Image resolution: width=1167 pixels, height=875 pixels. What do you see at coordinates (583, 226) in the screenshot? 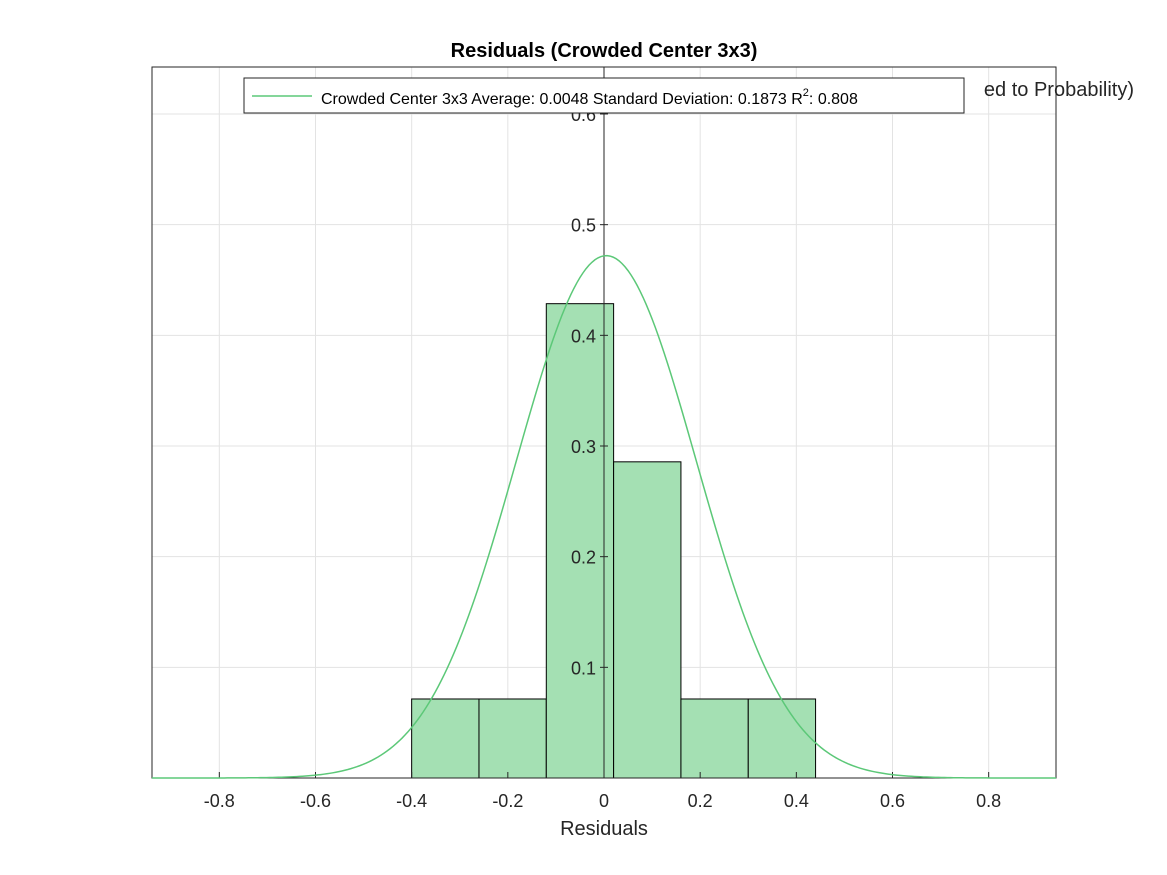
I see `y-tick-label: 0.5` at bounding box center [583, 226].